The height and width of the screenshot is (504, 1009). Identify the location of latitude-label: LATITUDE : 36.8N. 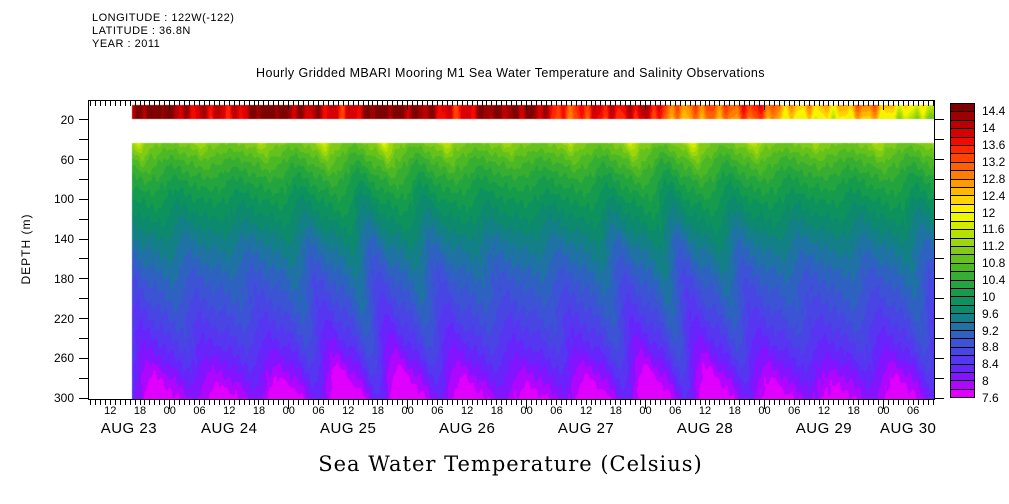
(141, 31).